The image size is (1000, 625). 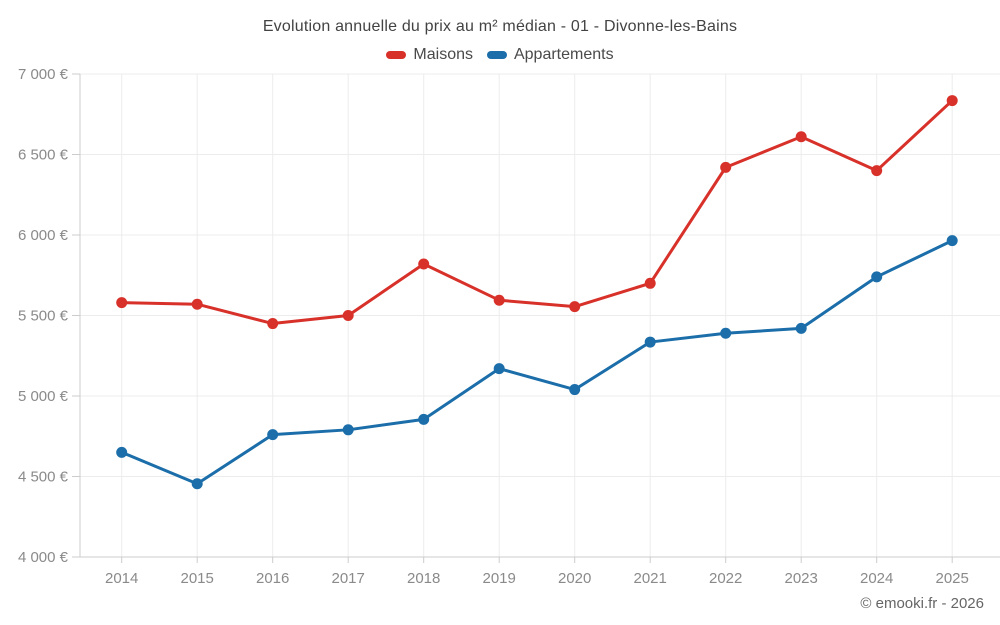 What do you see at coordinates (121, 578) in the screenshot?
I see `x-tick-label: 2014` at bounding box center [121, 578].